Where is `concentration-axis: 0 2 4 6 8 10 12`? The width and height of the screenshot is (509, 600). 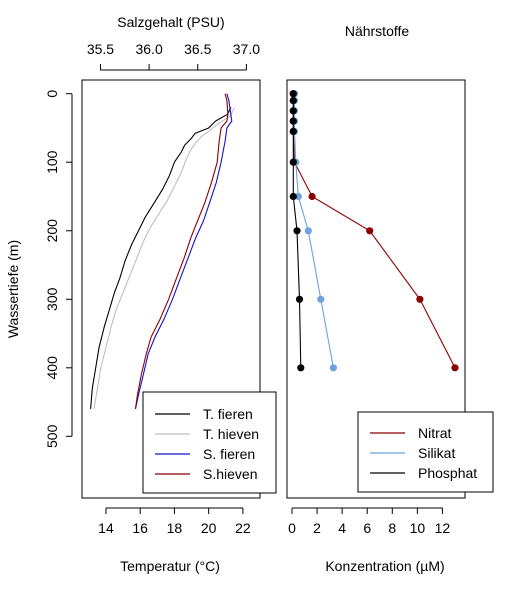
concentration-axis: 0 2 4 6 8 10 12 is located at coordinates (369, 521).